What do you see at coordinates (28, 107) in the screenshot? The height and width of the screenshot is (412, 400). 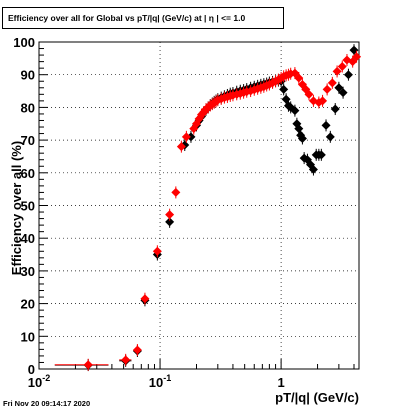 I see `y-tick-label: 80` at bounding box center [28, 107].